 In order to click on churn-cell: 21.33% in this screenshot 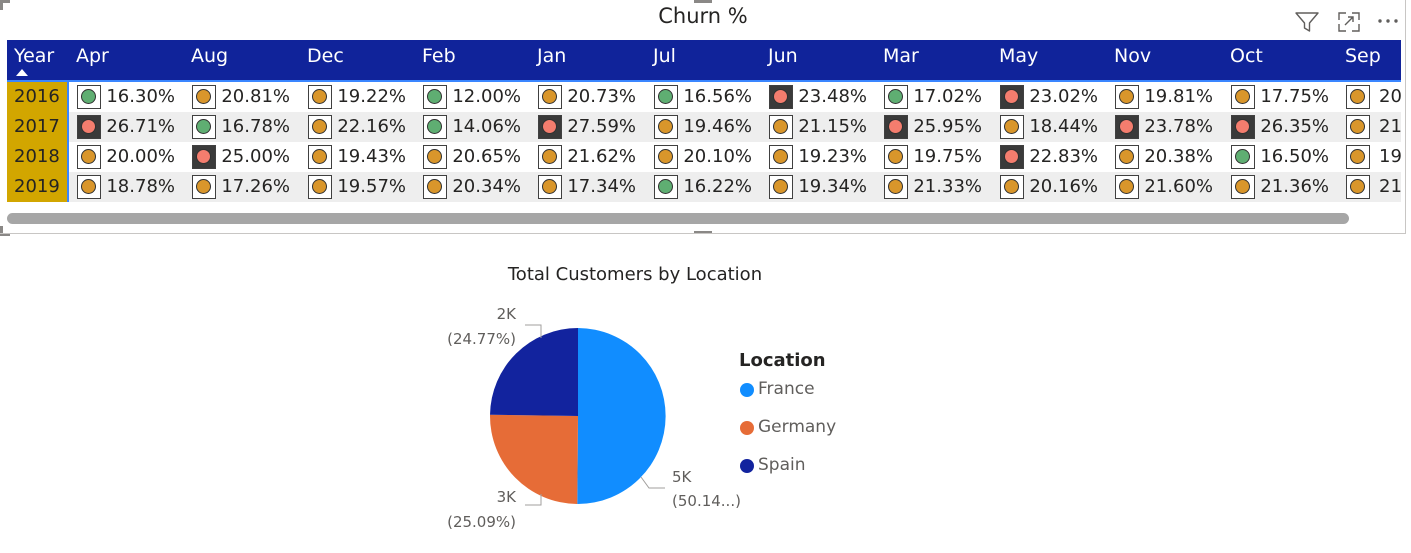, I will do `click(934, 187)`.